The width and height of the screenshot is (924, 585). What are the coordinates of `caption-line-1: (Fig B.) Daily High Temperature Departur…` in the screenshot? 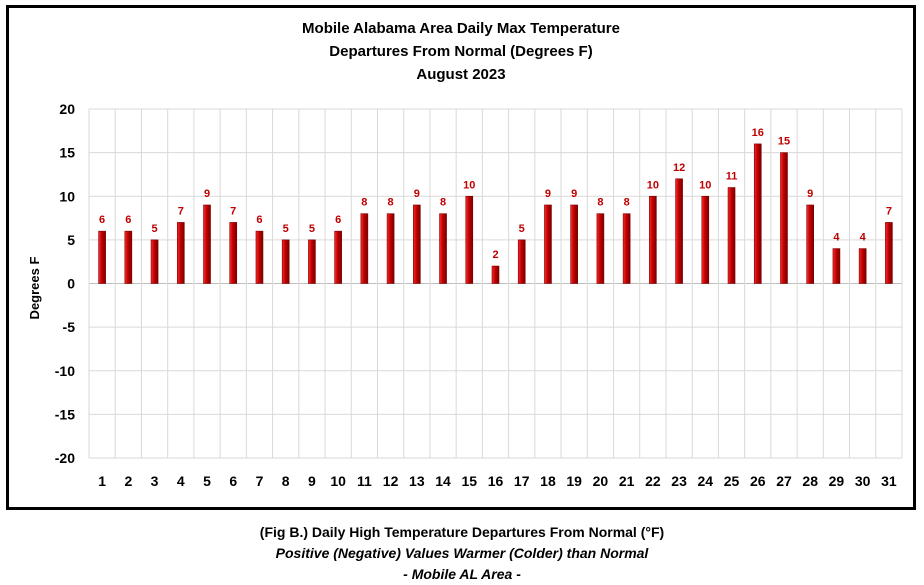 It's located at (462, 532).